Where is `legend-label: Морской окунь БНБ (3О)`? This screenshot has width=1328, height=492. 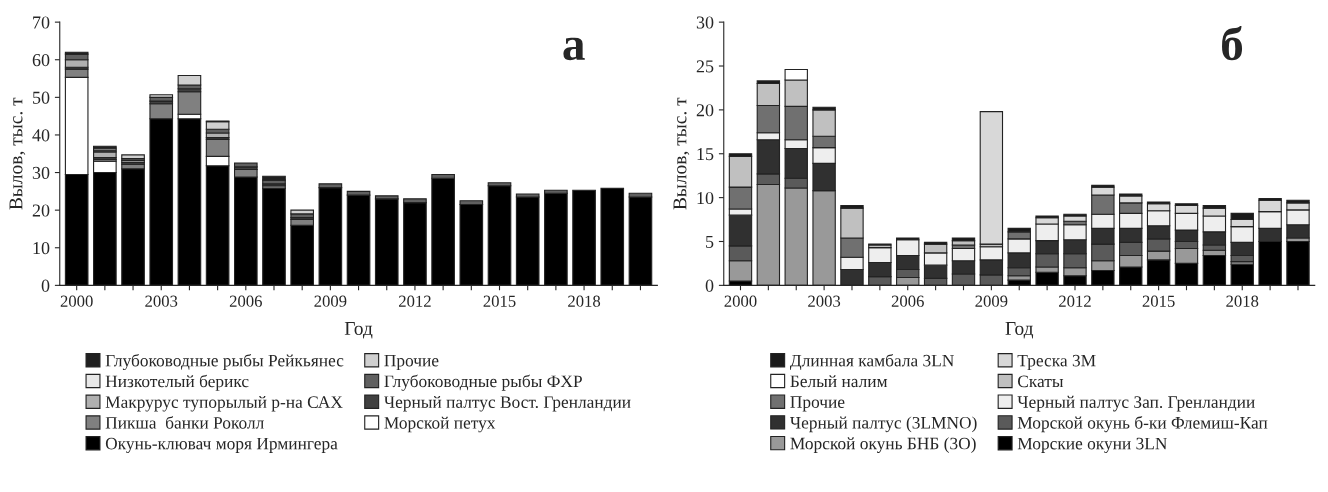
legend-label: Морской окунь БНБ (3О) is located at coordinates (883, 445).